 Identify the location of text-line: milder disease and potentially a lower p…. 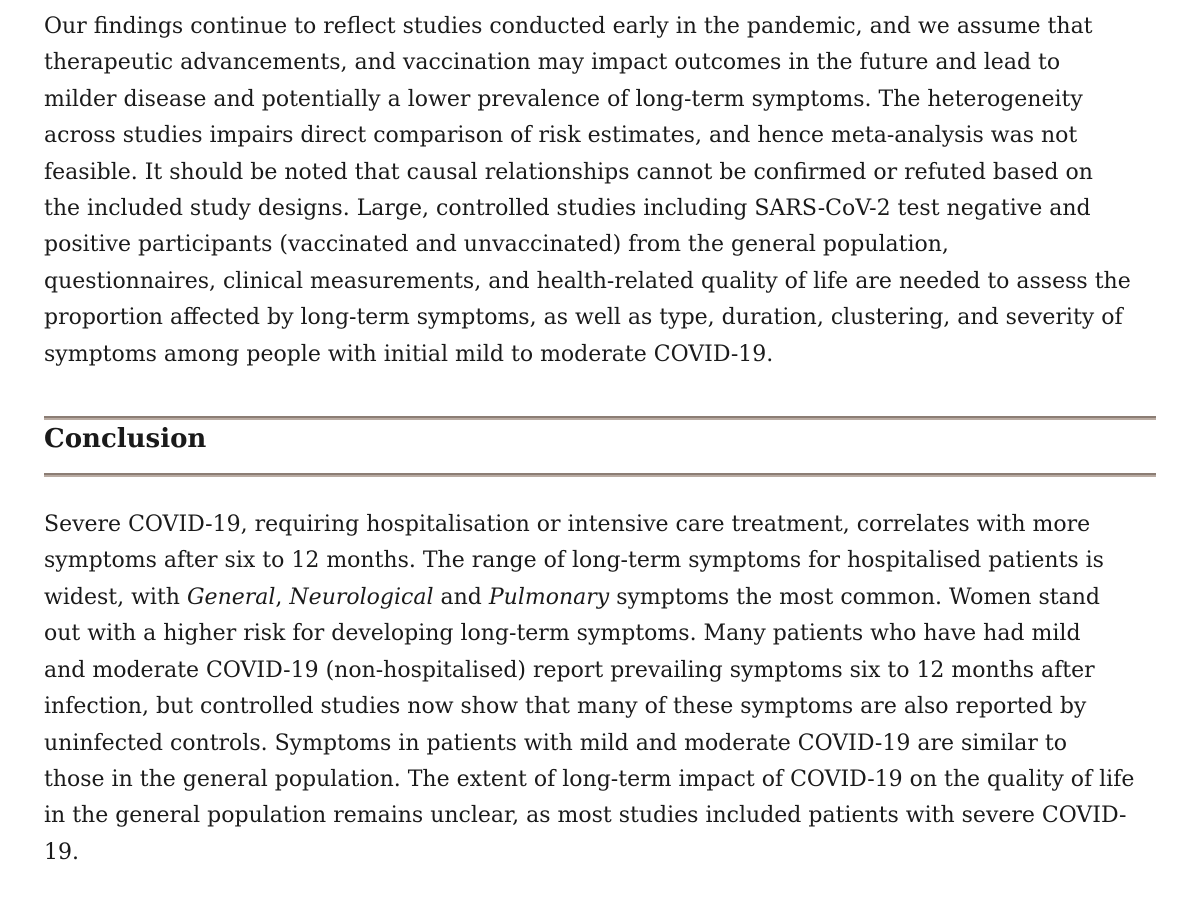
(563, 99).